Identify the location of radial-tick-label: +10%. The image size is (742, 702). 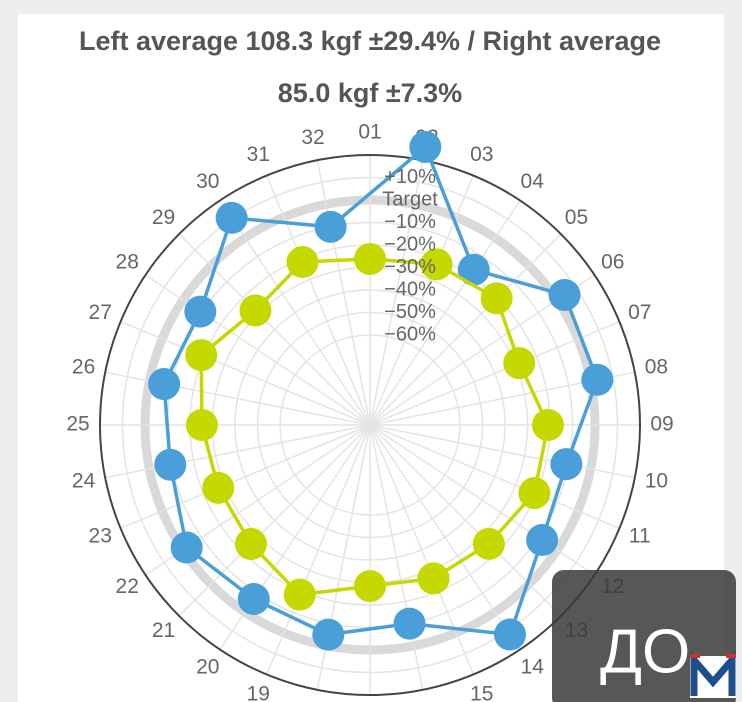
(410, 177).